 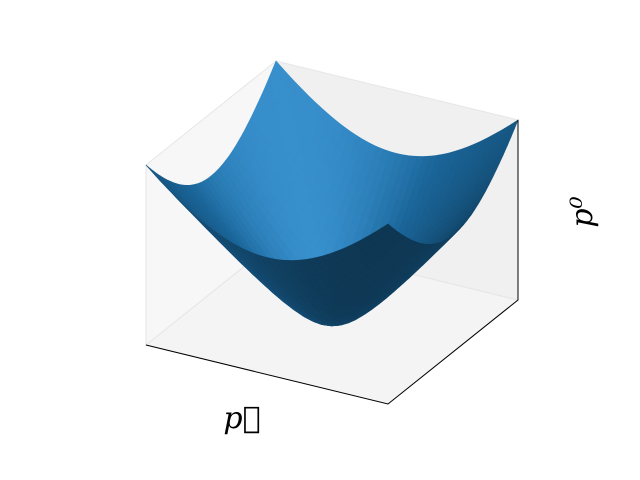 I want to click on z-axis-label: p⁰, so click(x=582, y=211).